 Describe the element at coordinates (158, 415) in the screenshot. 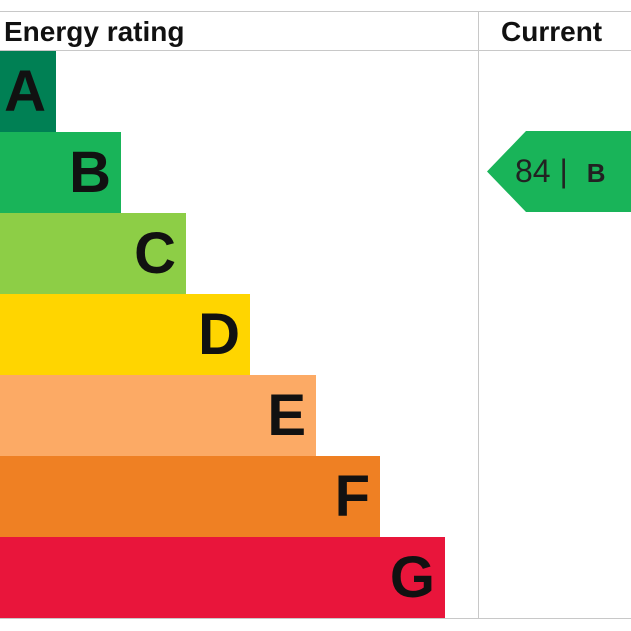

I see `rating-bar-e: E` at that location.